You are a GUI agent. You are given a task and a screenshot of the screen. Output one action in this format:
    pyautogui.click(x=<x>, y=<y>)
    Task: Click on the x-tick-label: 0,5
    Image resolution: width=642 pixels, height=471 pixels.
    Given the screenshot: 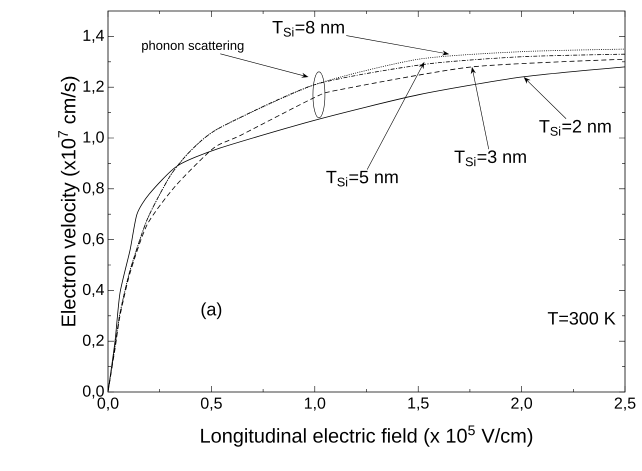 What is the action you would take?
    pyautogui.click(x=211, y=404)
    